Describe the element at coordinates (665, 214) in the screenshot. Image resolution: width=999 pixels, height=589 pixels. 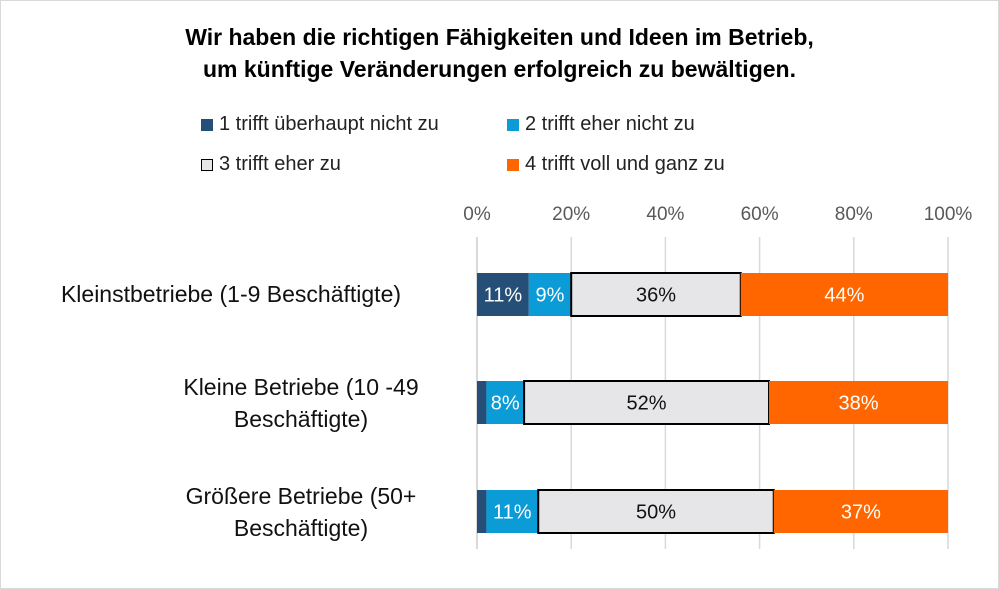
I see `x-tick-label: 40%` at that location.